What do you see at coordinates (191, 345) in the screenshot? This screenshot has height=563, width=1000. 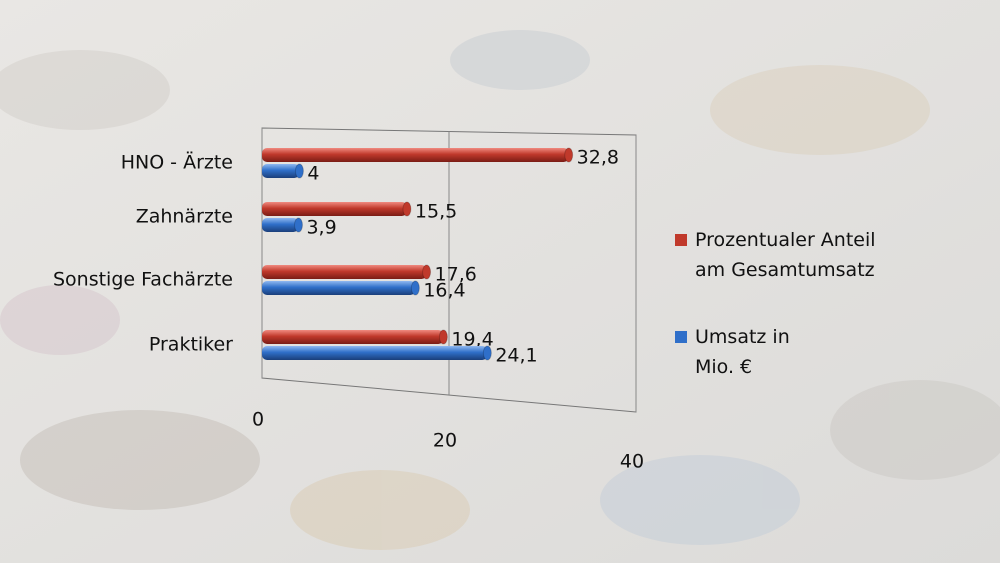 I see `y-tick-label: Praktiker` at bounding box center [191, 345].